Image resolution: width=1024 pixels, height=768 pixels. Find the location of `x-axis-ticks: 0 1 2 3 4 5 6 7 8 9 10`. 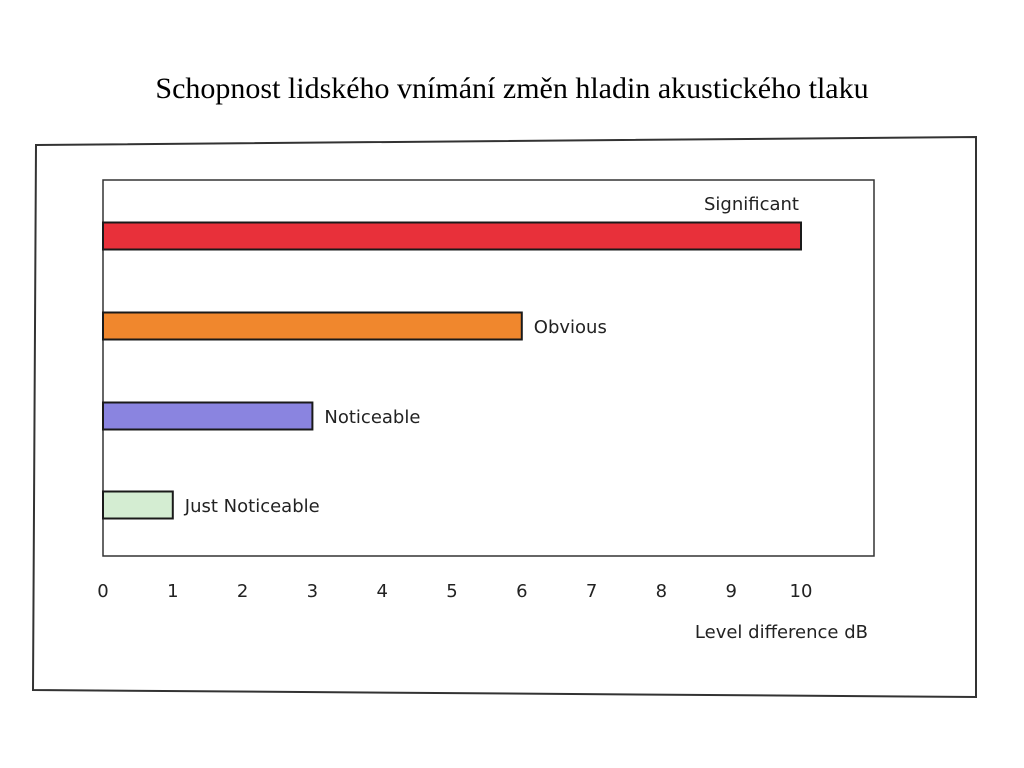

x-axis-ticks: 0 1 2 3 4 5 6 7 8 9 10 is located at coordinates (454, 591).